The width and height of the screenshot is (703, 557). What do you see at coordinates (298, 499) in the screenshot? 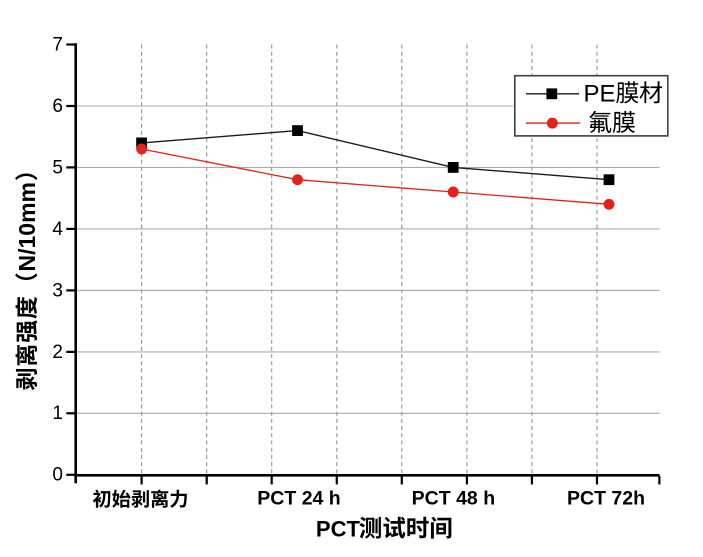
I see `svg-text: PCT 24 h` at bounding box center [298, 499].